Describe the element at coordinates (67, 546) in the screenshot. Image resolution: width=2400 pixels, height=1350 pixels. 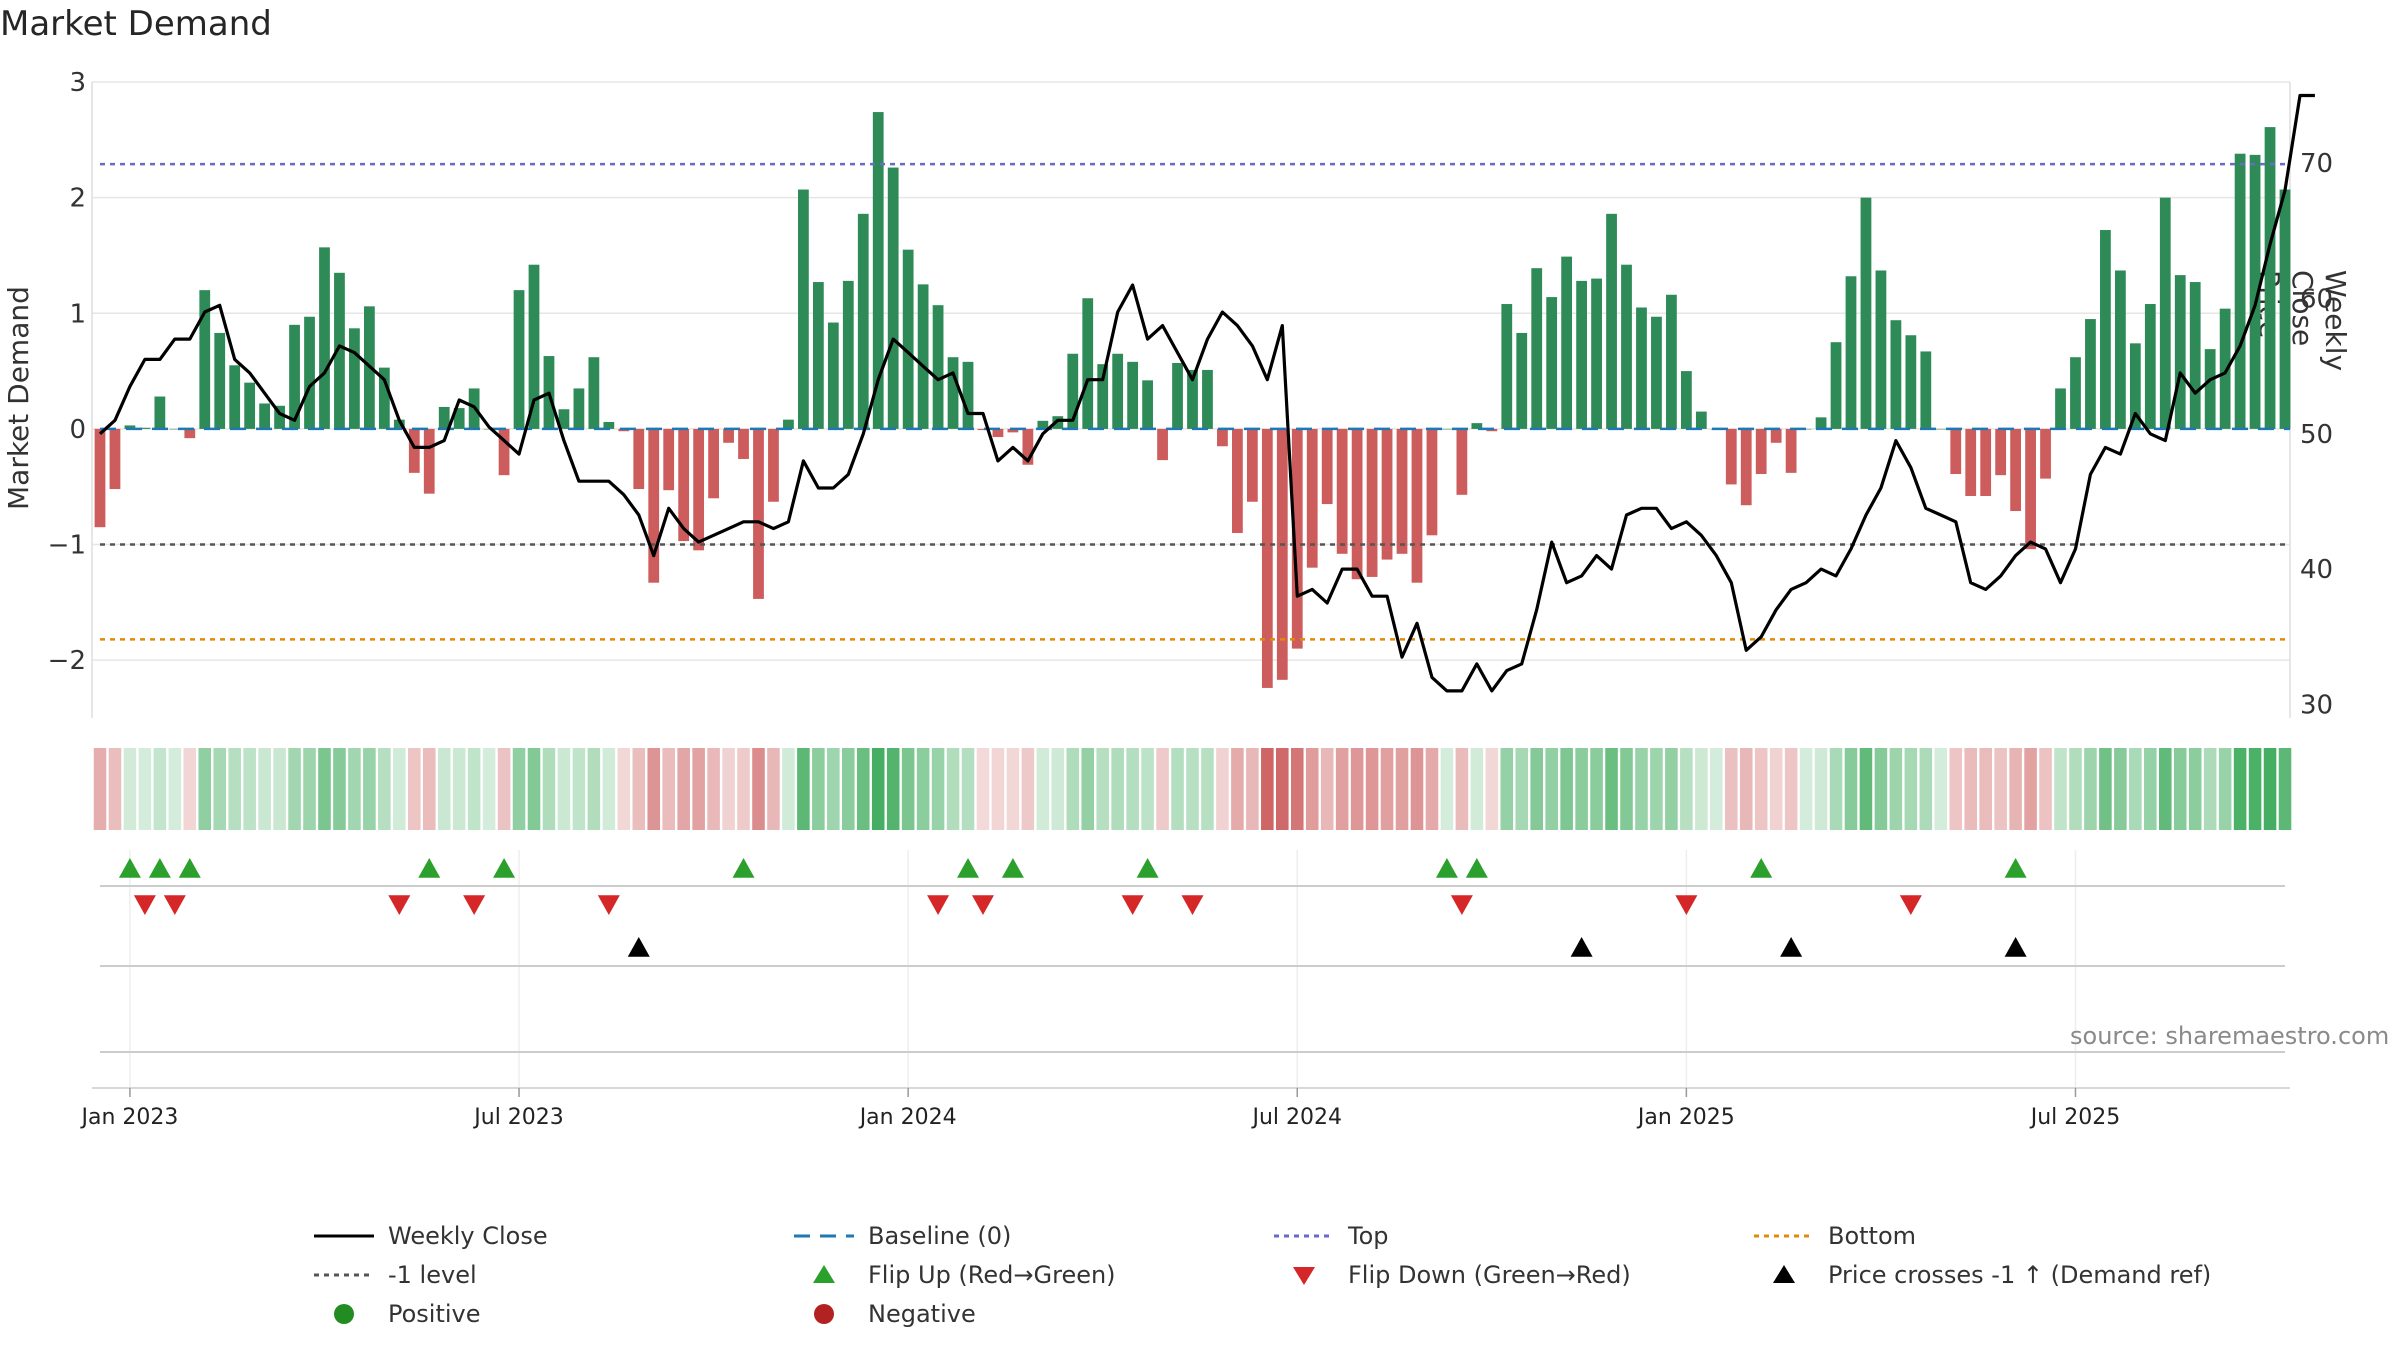
I see `y-tick-label: −1` at that location.